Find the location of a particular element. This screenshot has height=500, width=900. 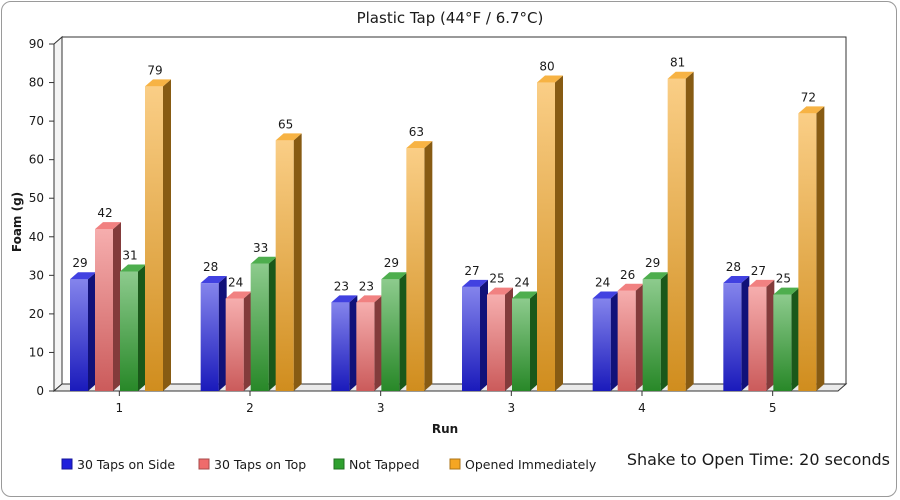

legend-item: Not Tapped is located at coordinates (376, 464).